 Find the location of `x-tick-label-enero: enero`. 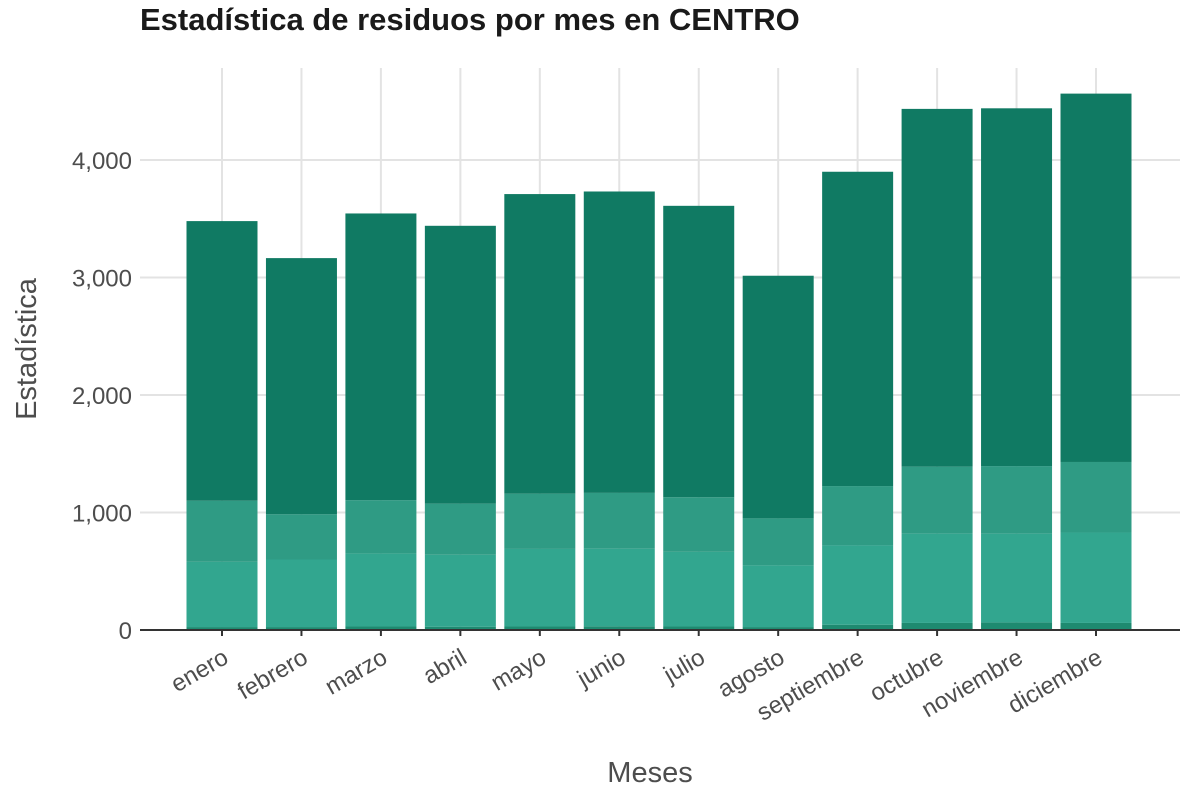

x-tick-label-enero: enero is located at coordinates (199, 671).